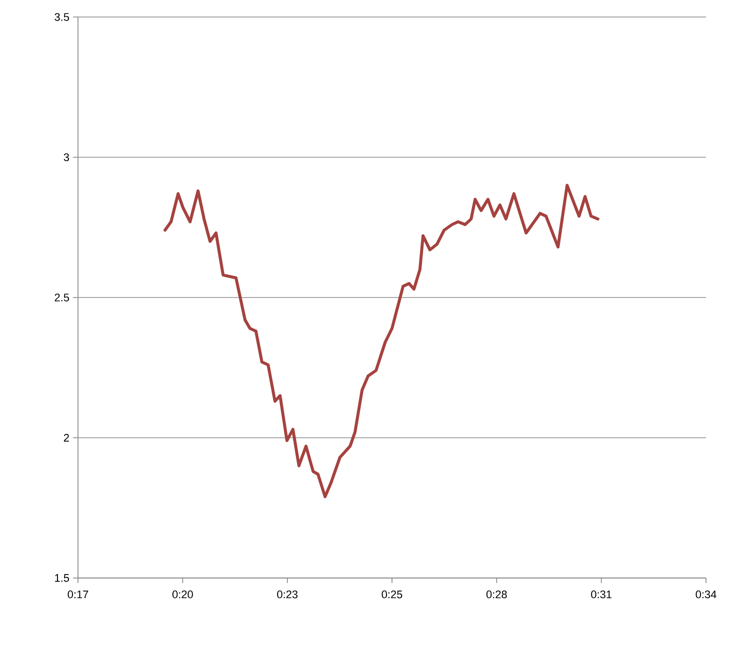 The height and width of the screenshot is (664, 734). Describe the element at coordinates (182, 594) in the screenshot. I see `x-tick-label: 0:20` at that location.